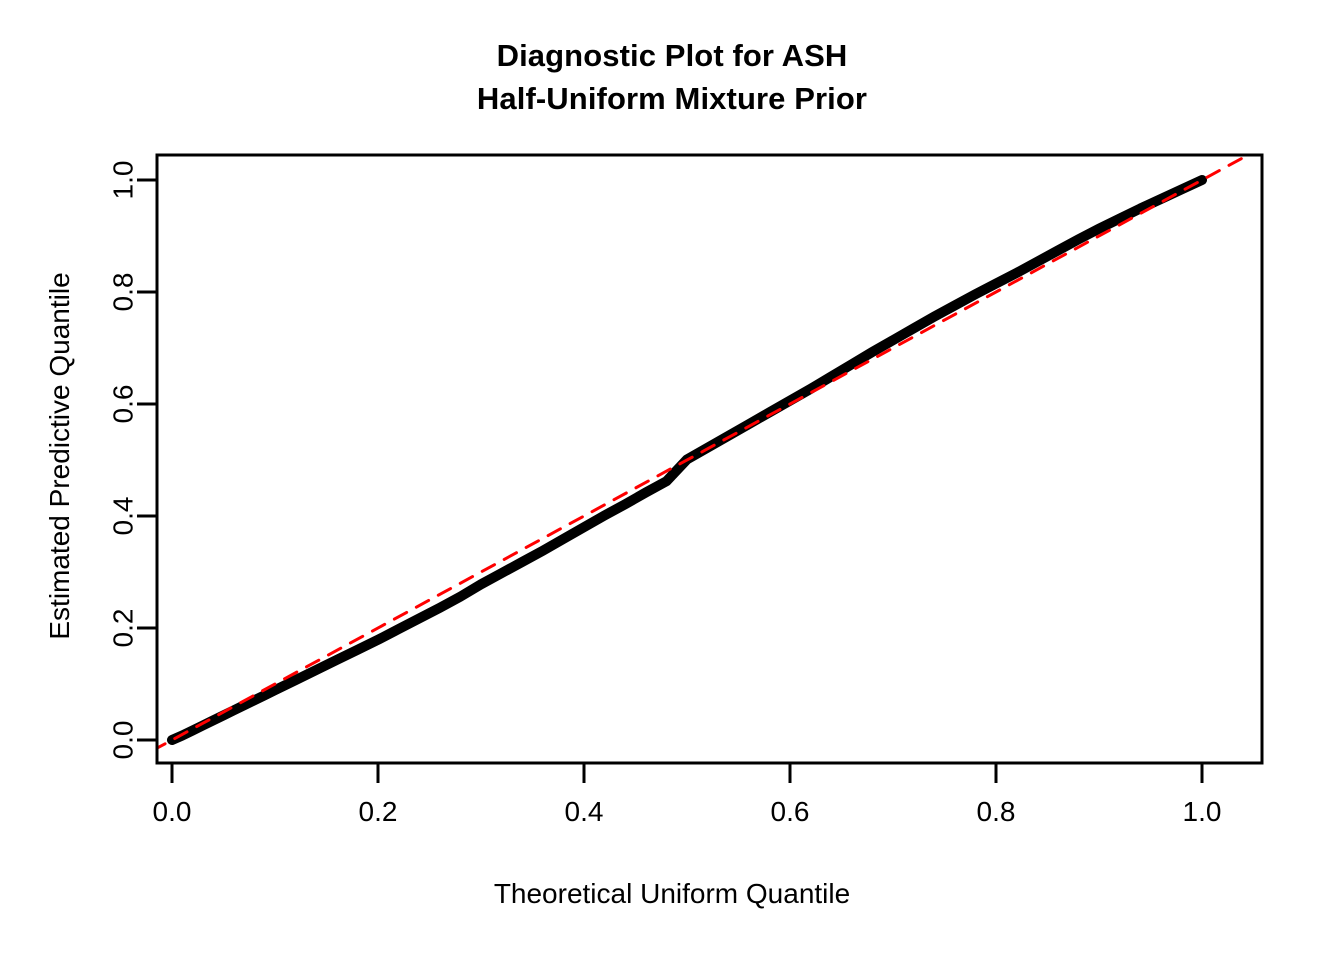 Image resolution: width=1344 pixels, height=960 pixels. I want to click on y-tick-label: 0.8, so click(123, 292).